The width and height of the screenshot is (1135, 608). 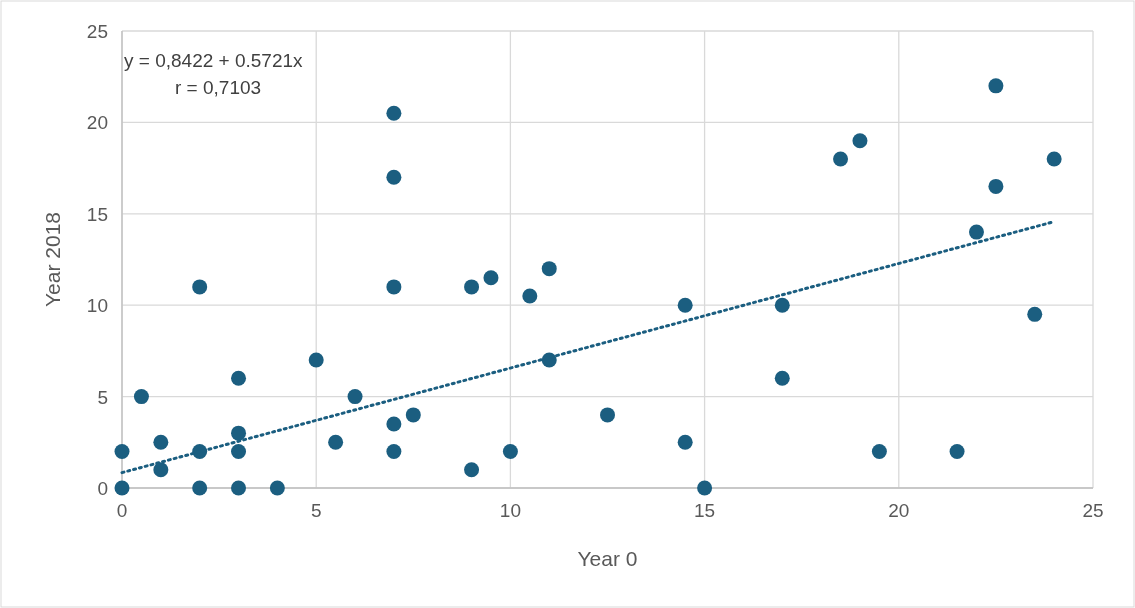 What do you see at coordinates (218, 87) in the screenshot?
I see `annotation: r = 0,7103` at bounding box center [218, 87].